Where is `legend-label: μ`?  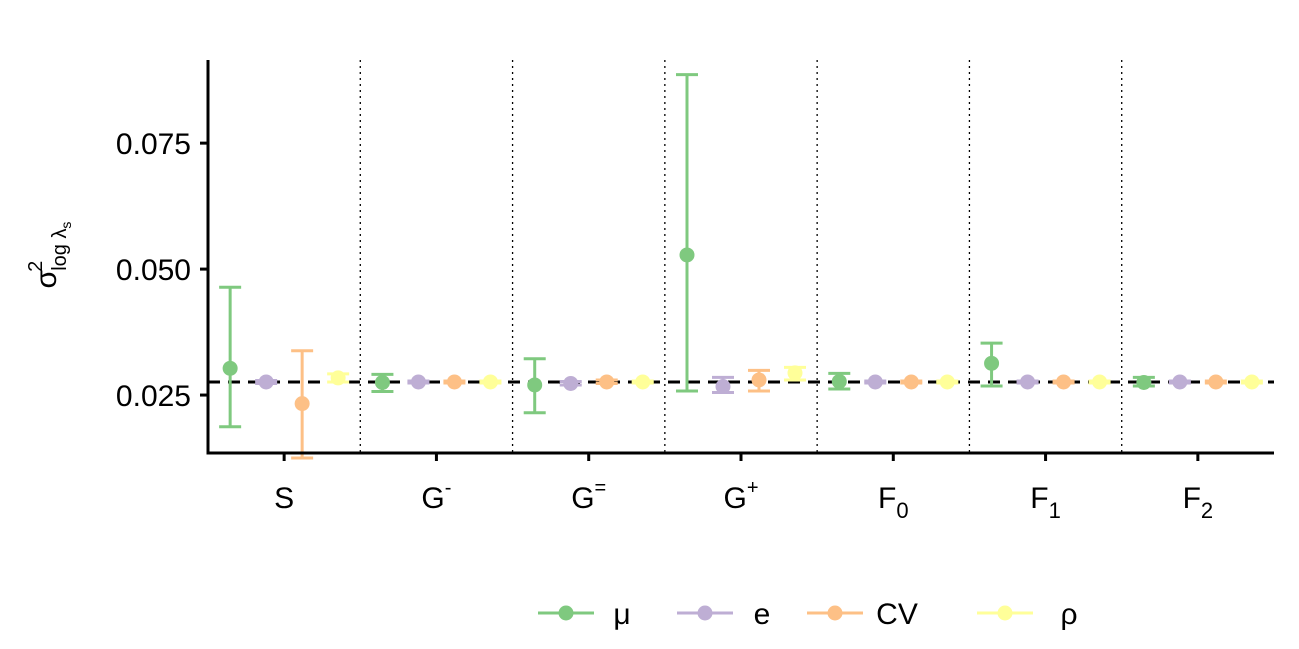 legend-label: μ is located at coordinates (621, 614).